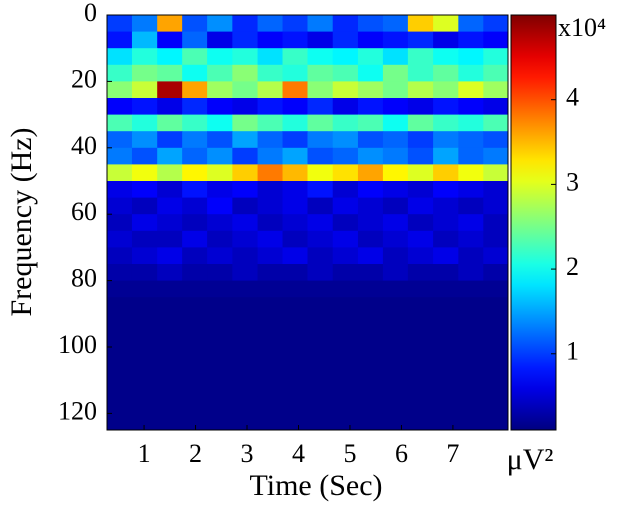 This screenshot has height=514, width=630. What do you see at coordinates (533, 222) in the screenshot?
I see `colorbar` at bounding box center [533, 222].